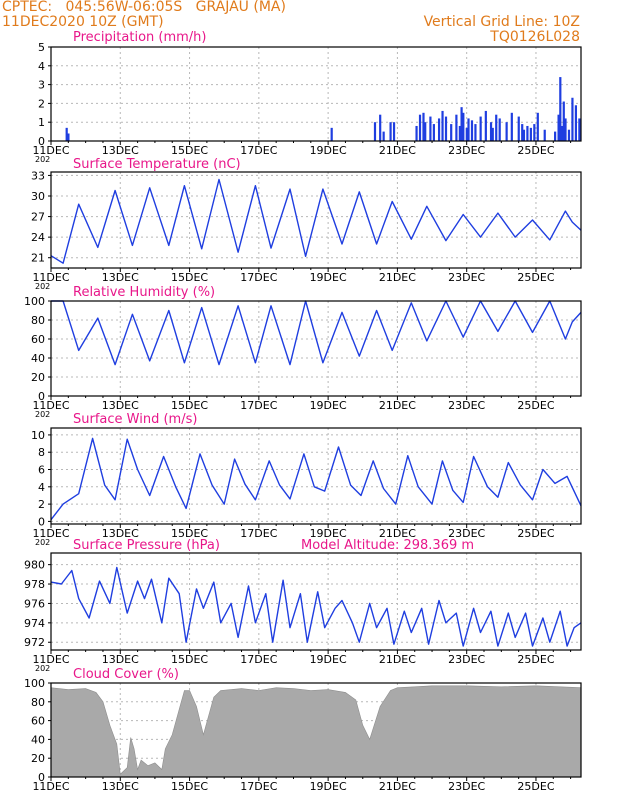 This screenshot has height=800, width=618. I want to click on y-tick-label: 5, so click(41, 47).